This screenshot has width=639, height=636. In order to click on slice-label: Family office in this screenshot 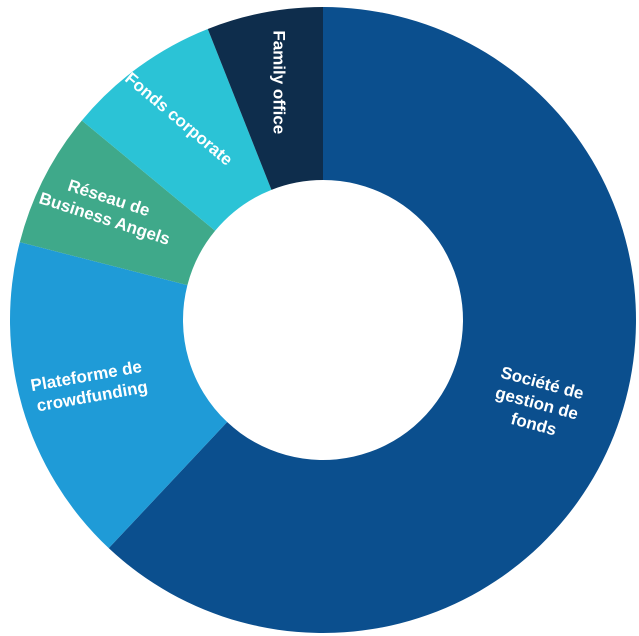, I will do `click(278, 82)`.